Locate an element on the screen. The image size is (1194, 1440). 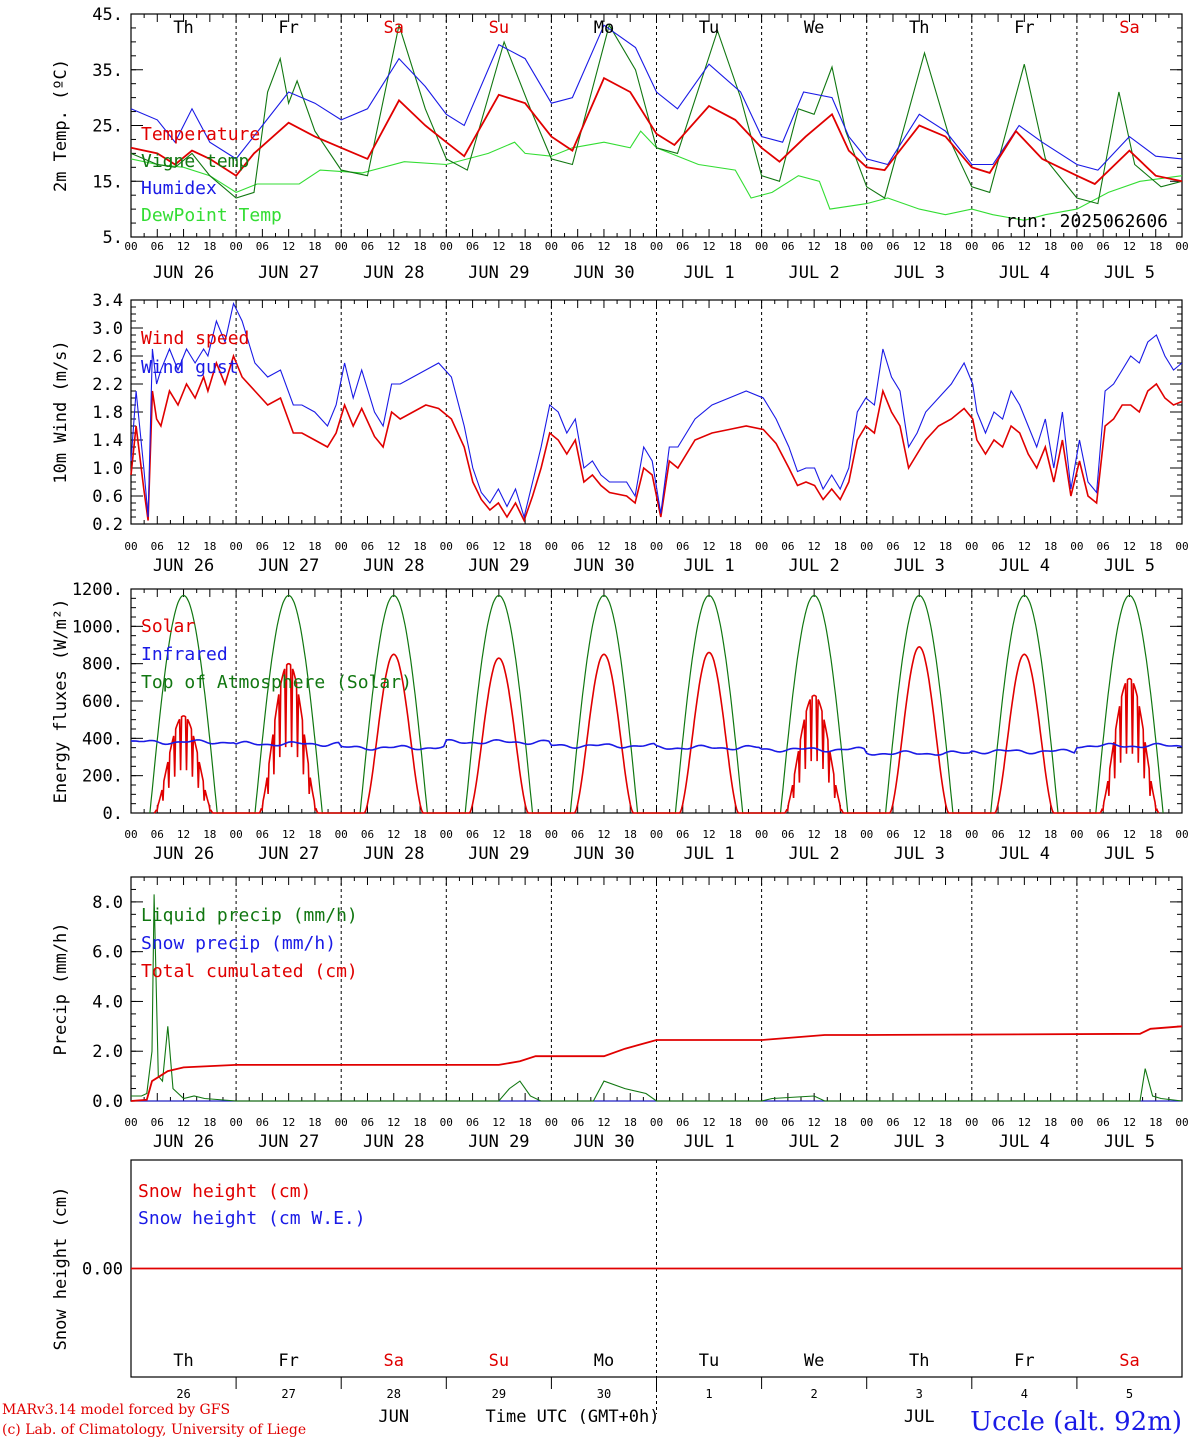
day-number-label: 1 is located at coordinates (708, 1394).